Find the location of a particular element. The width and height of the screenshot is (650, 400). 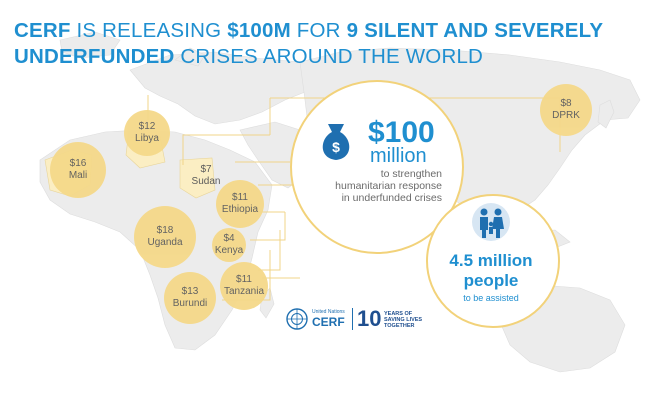

kenya-amount: $4 is located at coordinates (229, 238).